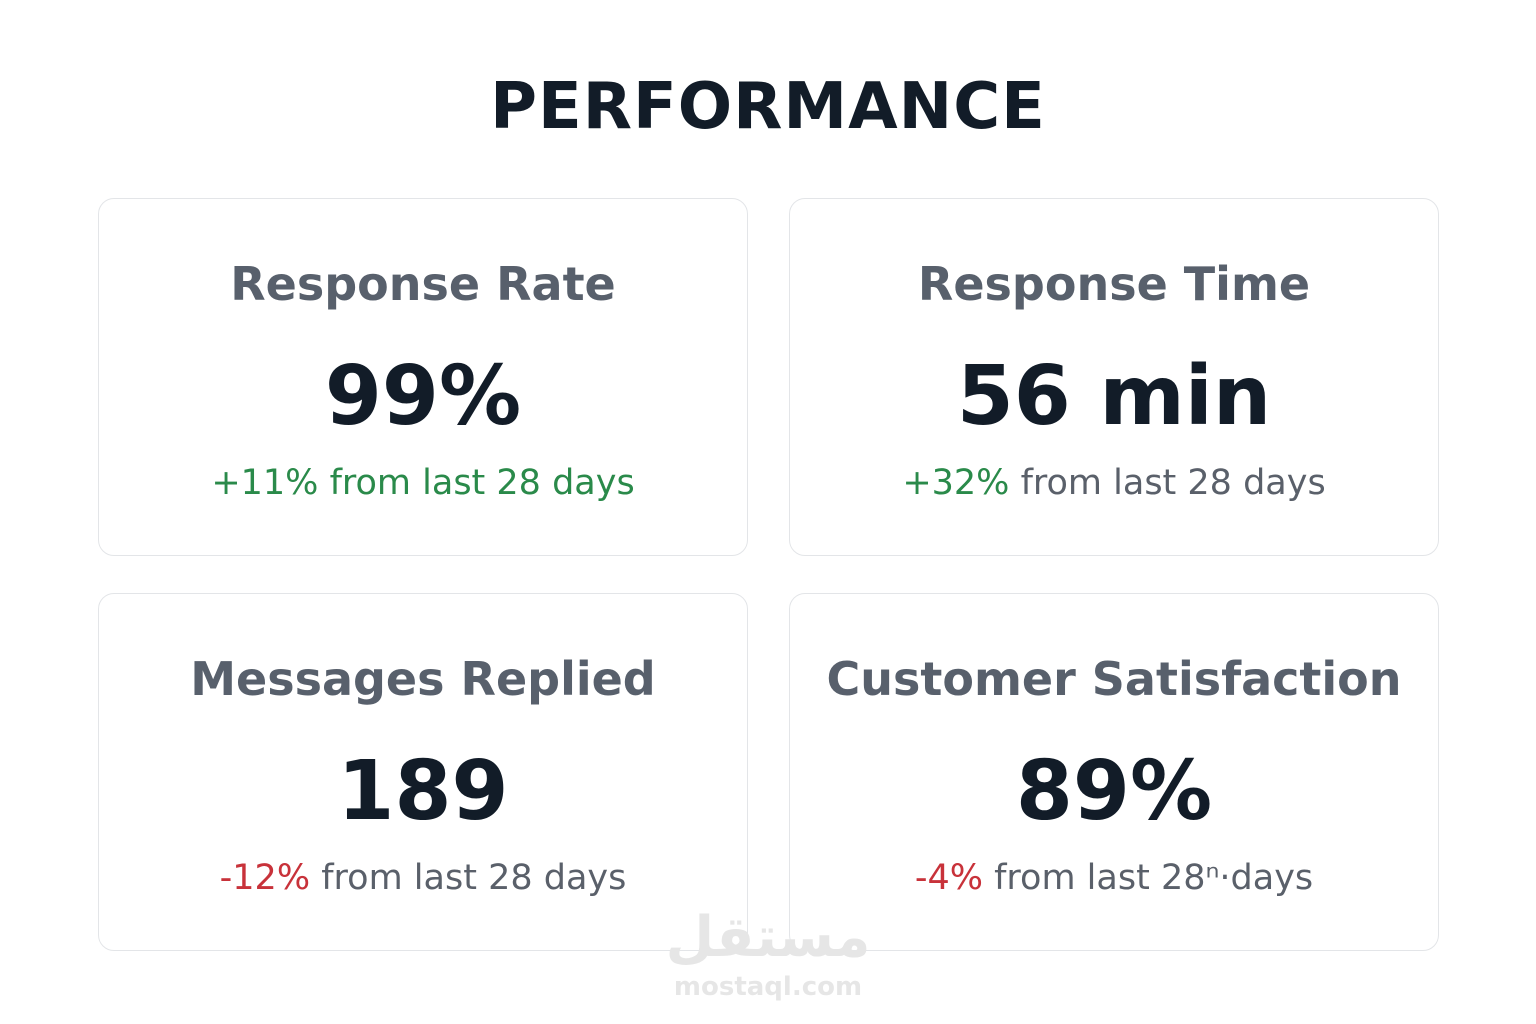  I want to click on change-value: +11%, so click(265, 483).